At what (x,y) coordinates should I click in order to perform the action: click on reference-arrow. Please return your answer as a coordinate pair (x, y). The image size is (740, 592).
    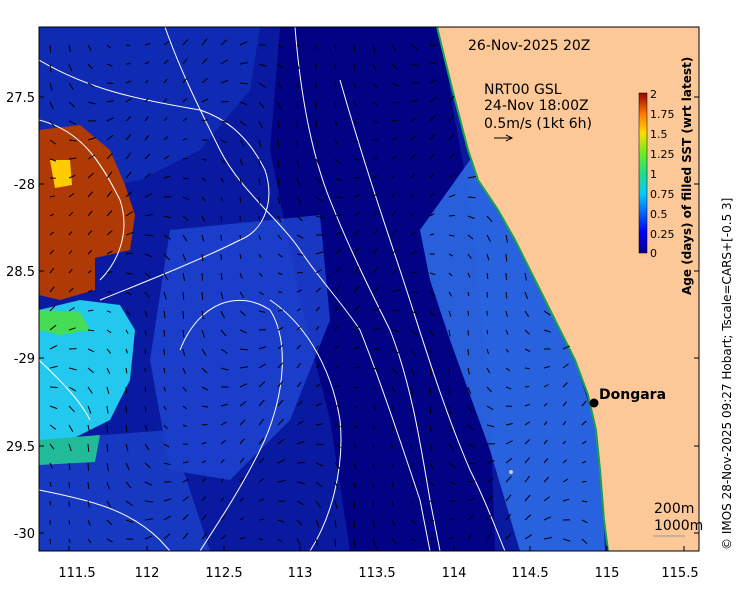
    Looking at the image, I should click on (504, 138).